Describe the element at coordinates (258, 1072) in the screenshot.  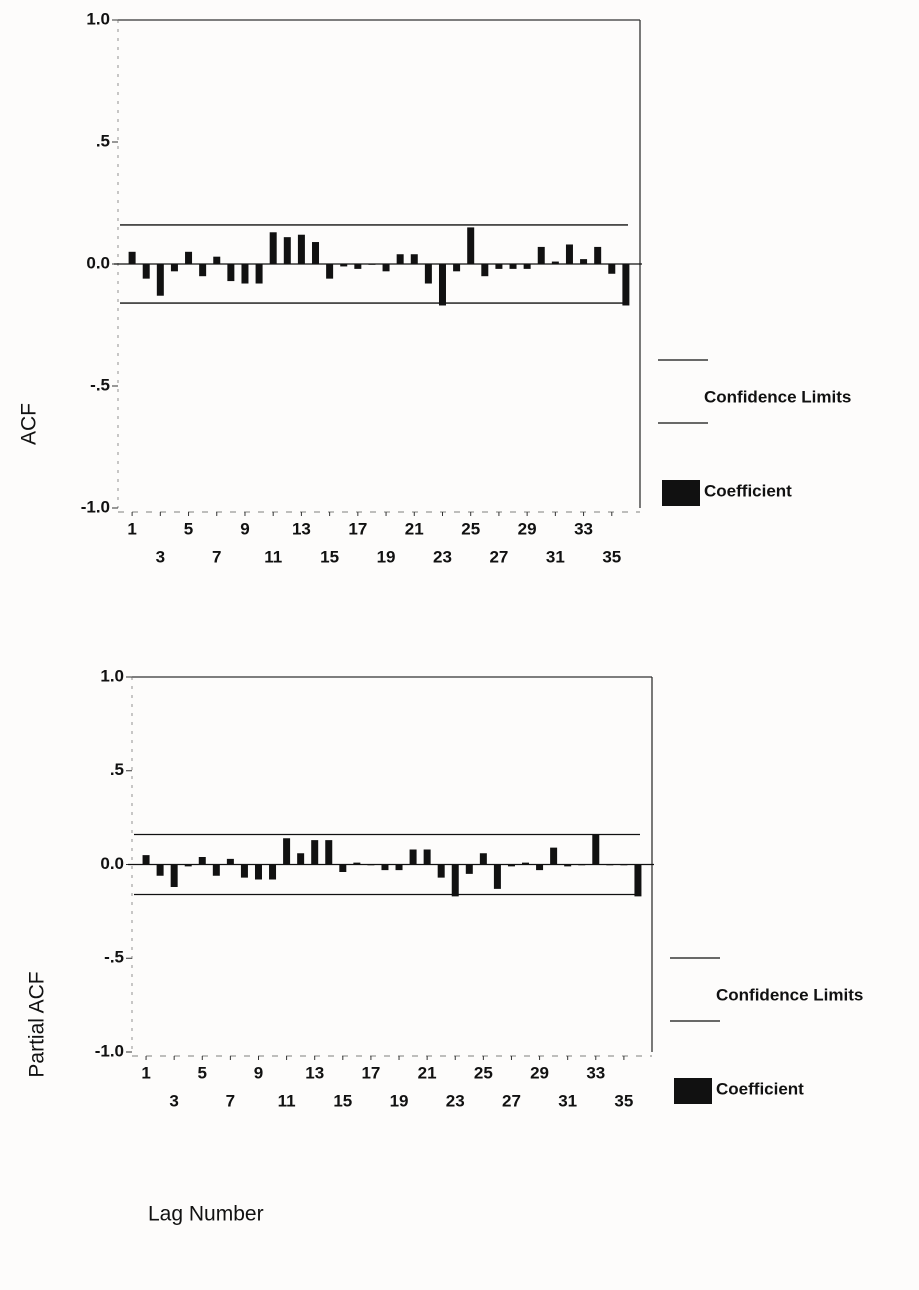
I see `x-tick-label: 9` at that location.